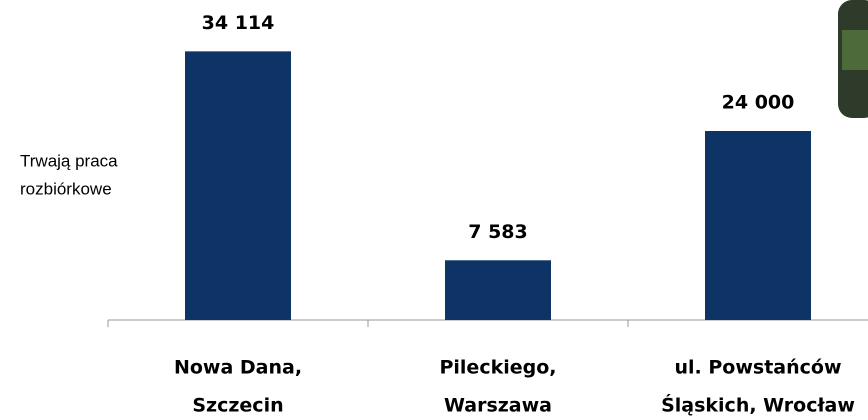 This screenshot has width=868, height=420. I want to click on x-tick-label: Pileckiego,, so click(497, 368).